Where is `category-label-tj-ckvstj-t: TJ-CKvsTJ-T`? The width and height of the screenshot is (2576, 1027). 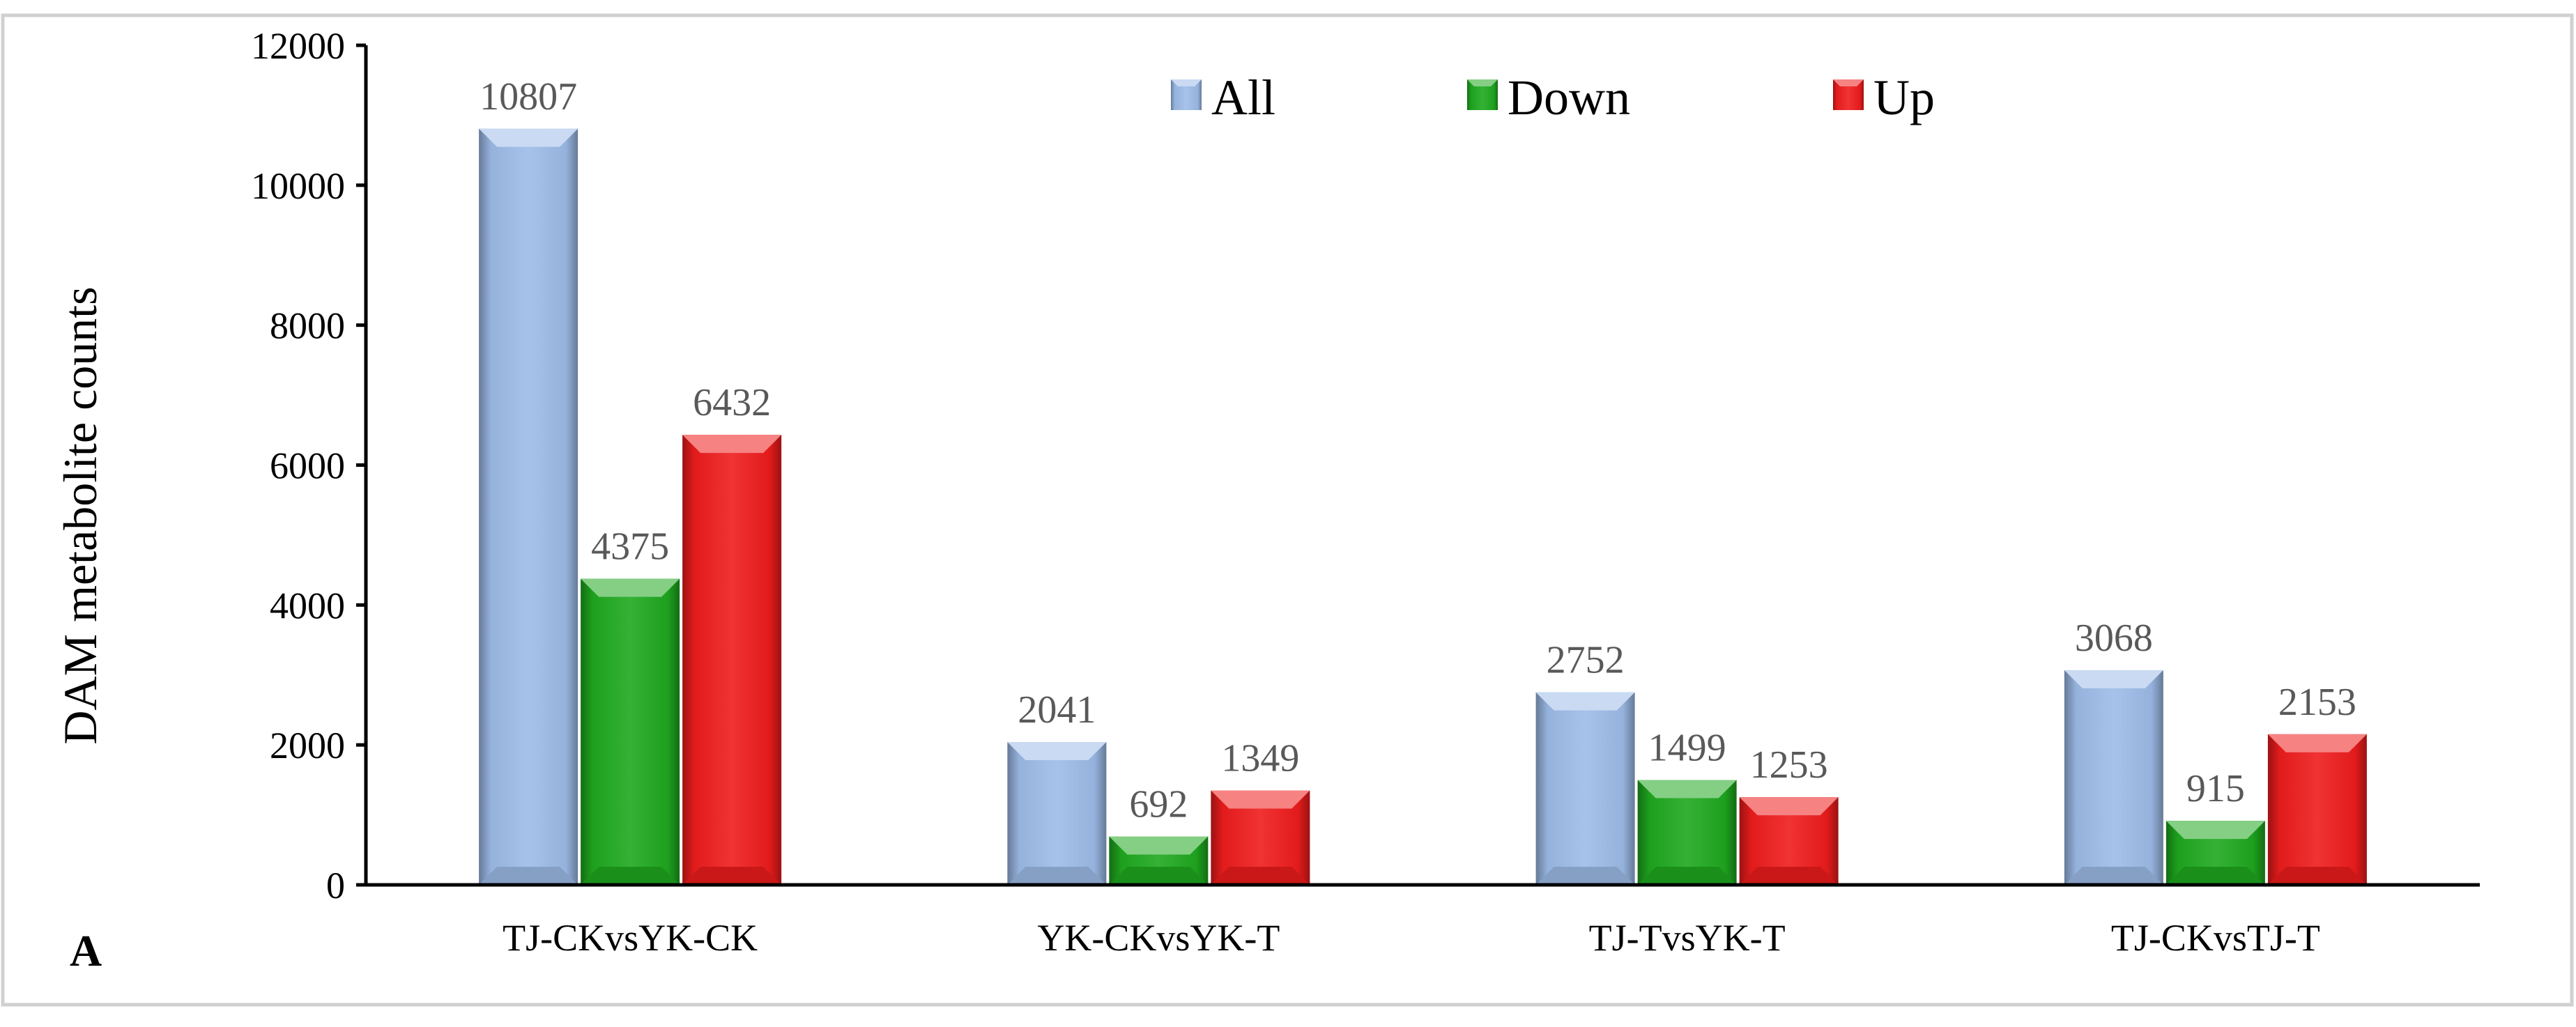
category-label-tj-ckvstj-t: TJ-CKvsTJ-T is located at coordinates (2215, 938).